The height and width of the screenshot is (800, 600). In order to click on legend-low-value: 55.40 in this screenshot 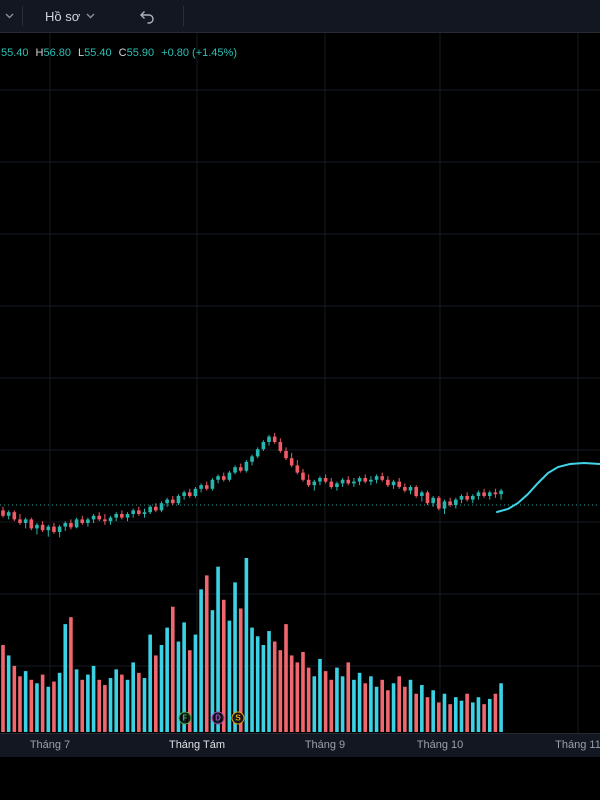, I will do `click(98, 53)`.